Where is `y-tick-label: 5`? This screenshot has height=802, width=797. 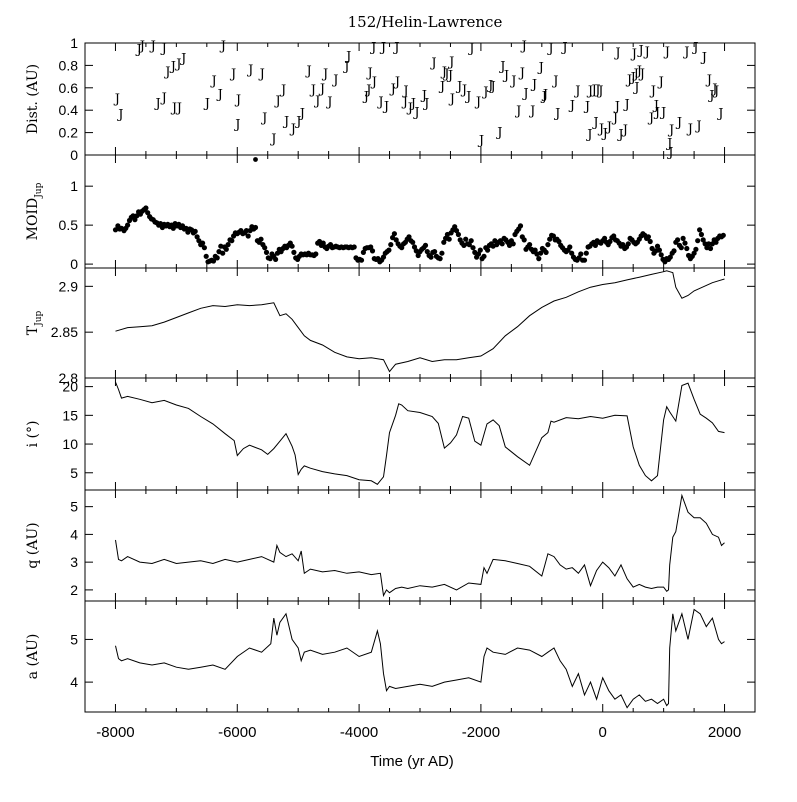
y-tick-label: 5 is located at coordinates (74, 507).